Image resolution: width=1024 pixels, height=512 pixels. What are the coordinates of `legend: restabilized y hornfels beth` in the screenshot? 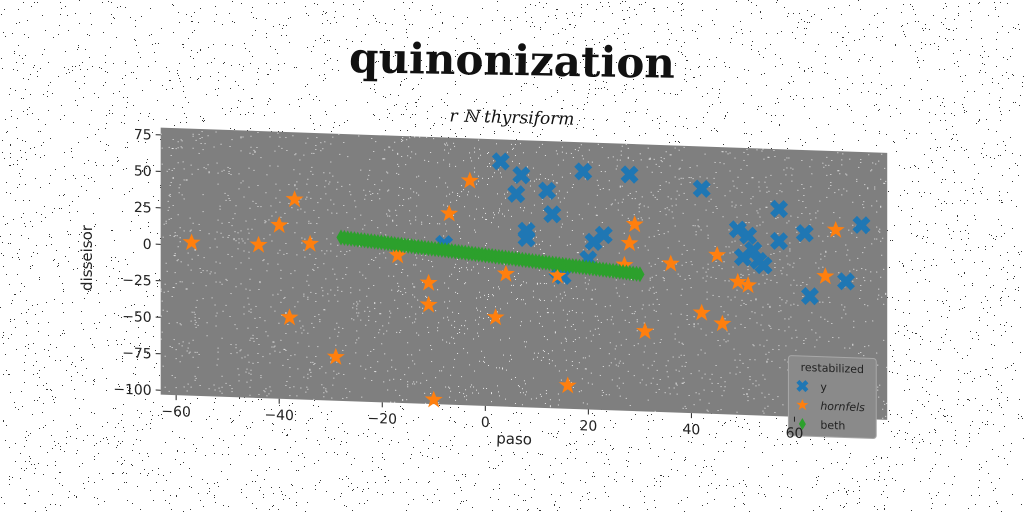 It's located at (832, 397).